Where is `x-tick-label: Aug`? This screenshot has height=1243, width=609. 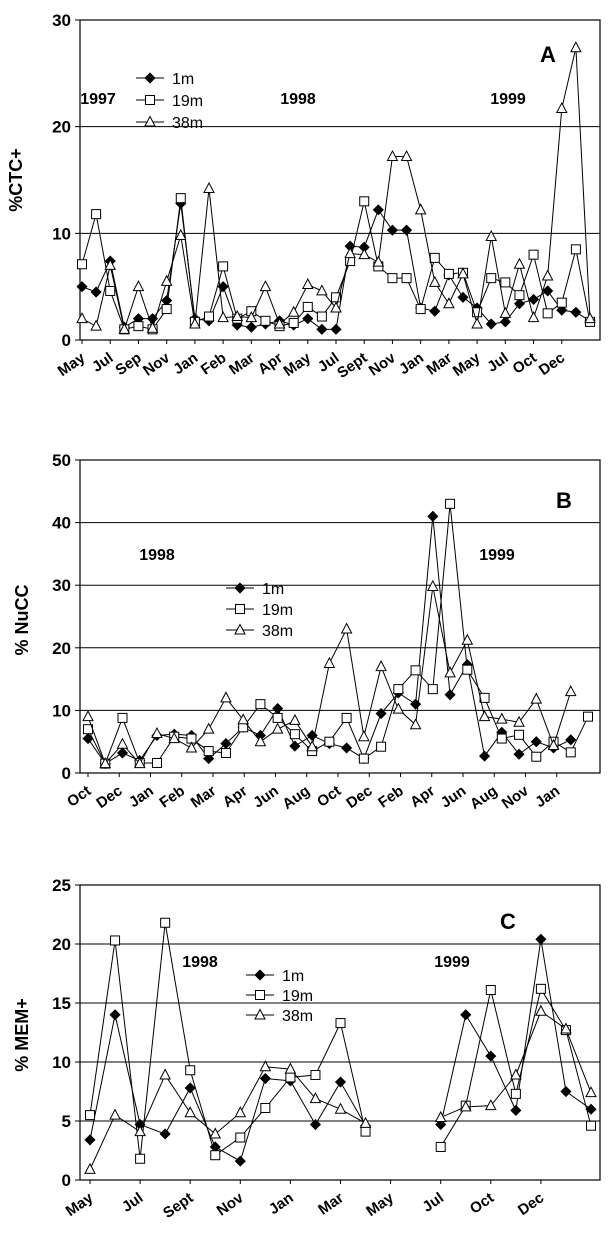
x-tick-label: Aug is located at coordinates (484, 797).